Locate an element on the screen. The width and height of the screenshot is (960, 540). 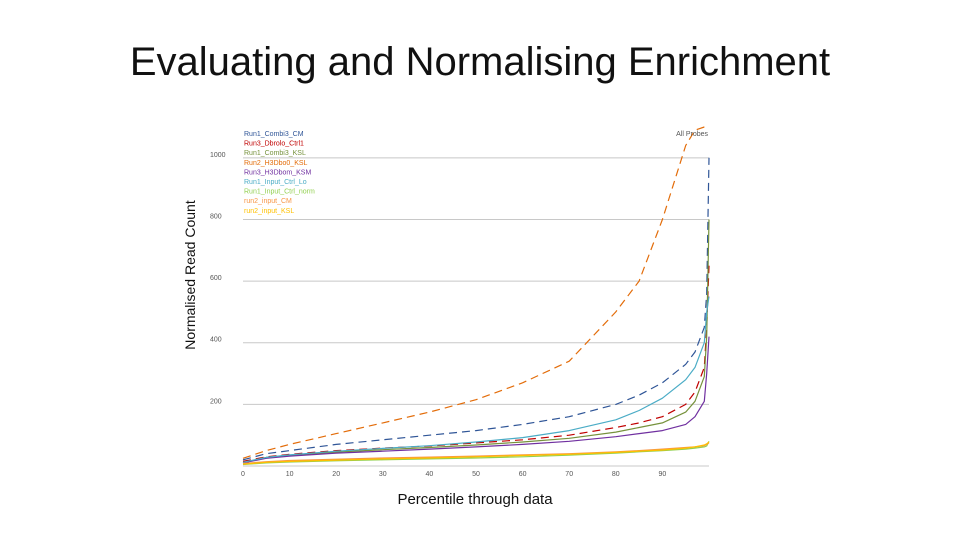
legend-entry: Run3_H3Dbom_KSM is located at coordinates (277, 172).